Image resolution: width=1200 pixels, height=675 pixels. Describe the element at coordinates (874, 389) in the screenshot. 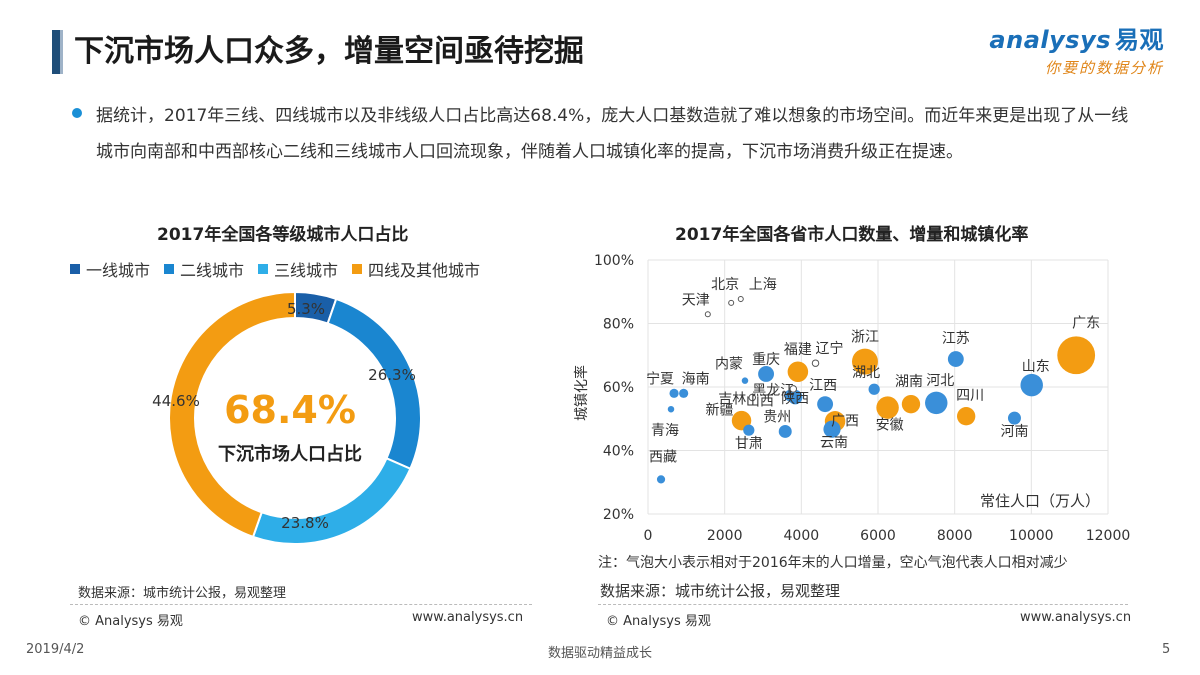

I see `bubble-湖北` at that location.